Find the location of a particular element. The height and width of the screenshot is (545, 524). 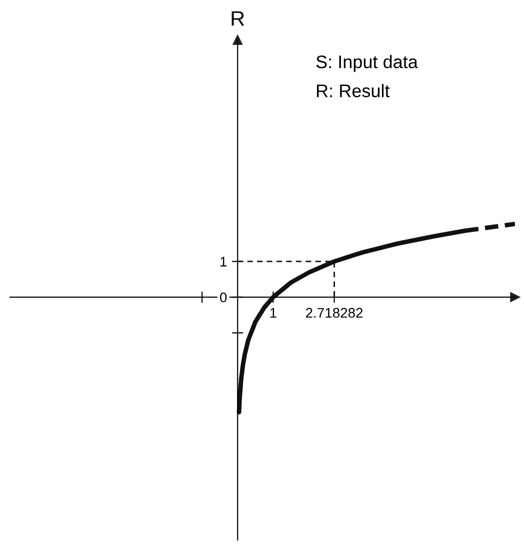

y-tick-label: 0 is located at coordinates (223, 297).